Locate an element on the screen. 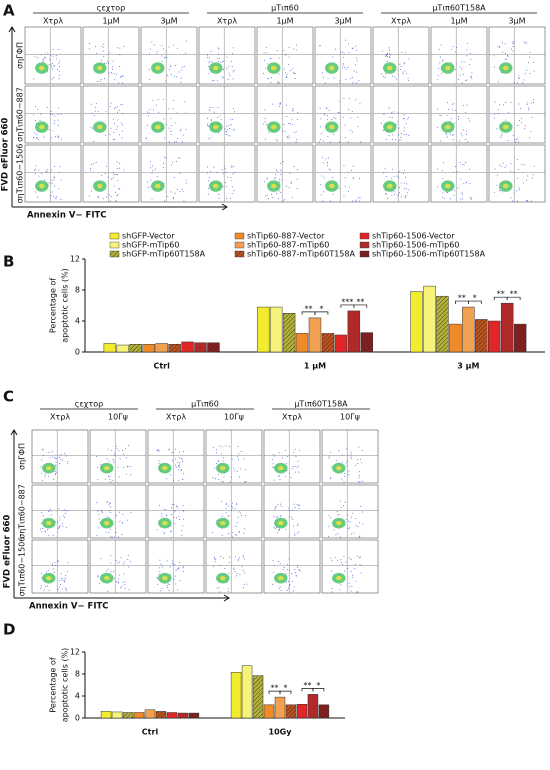 Image resolution: width=550 pixels, height=770 pixels. flow-plot is located at coordinates (459, 173).